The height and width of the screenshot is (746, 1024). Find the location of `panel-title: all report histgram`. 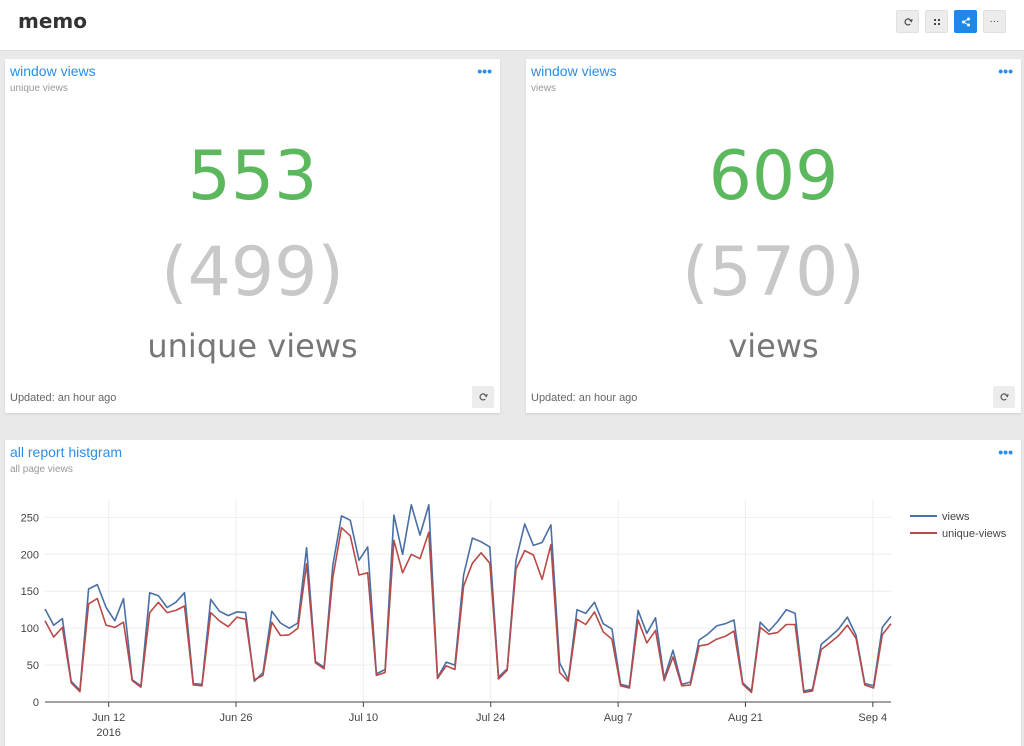

panel-title: all report histgram is located at coordinates (66, 452).